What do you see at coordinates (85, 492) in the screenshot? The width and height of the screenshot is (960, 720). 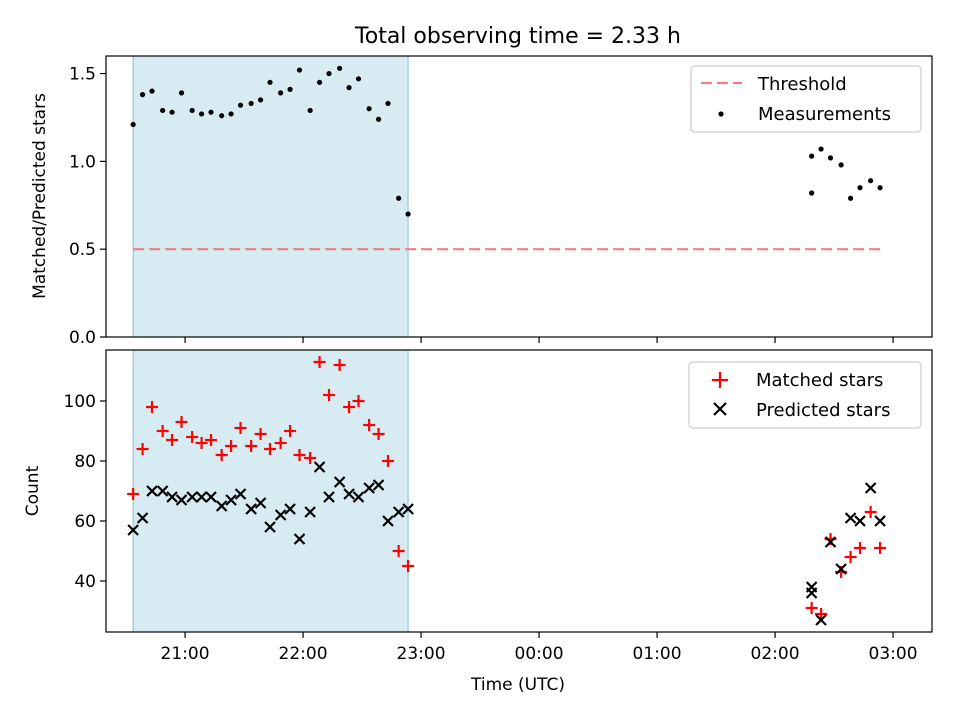 I see `bottom-y-axis-ticks: 40 60 80 100` at bounding box center [85, 492].